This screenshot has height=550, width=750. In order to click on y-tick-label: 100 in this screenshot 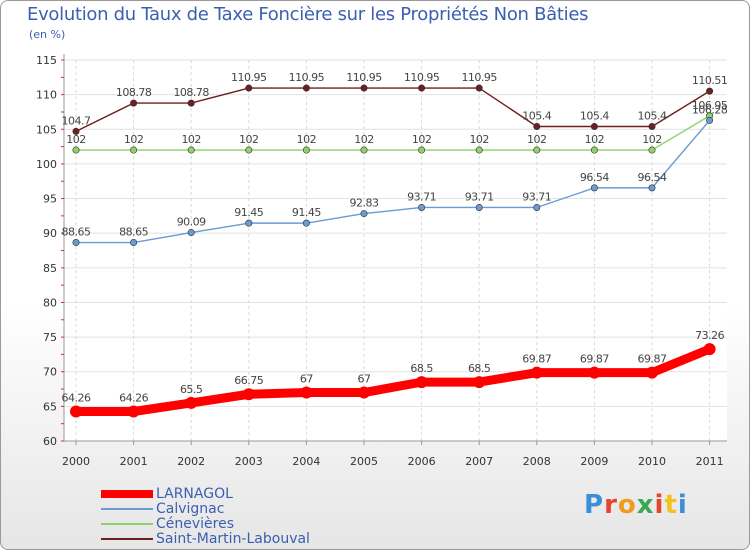, I will do `click(46, 164)`.